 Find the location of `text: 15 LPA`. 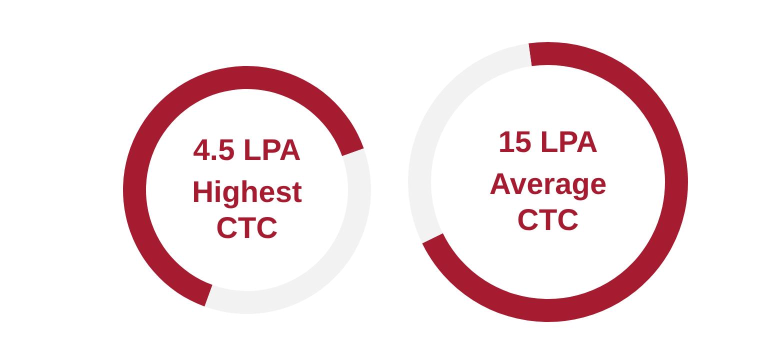

text: 15 LPA is located at coordinates (548, 143).